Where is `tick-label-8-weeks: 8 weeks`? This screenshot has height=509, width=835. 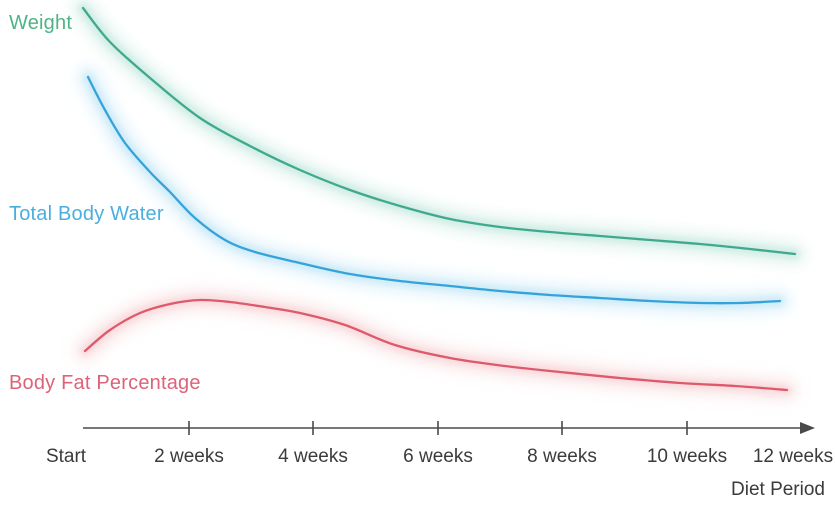 tick-label-8-weeks: 8 weeks is located at coordinates (562, 456).